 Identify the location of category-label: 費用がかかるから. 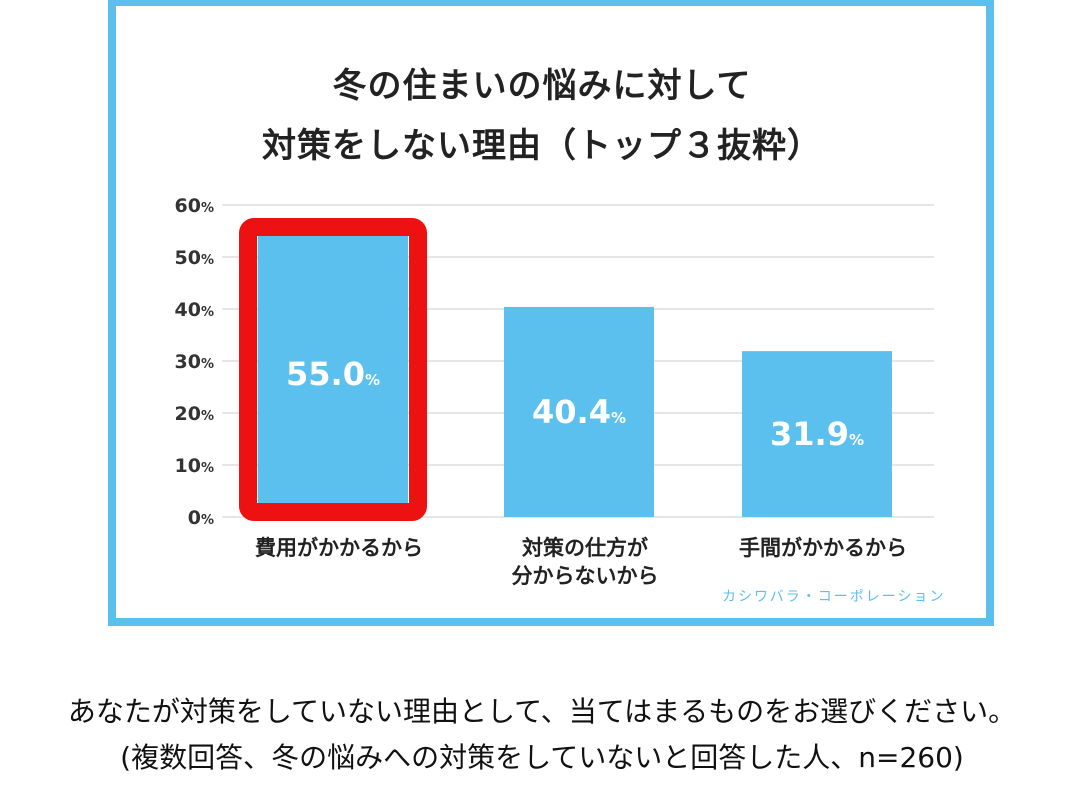
(339, 548).